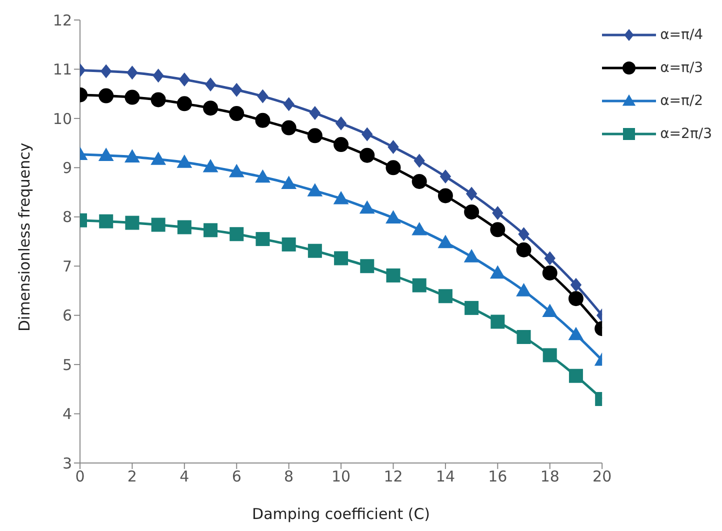  I want to click on y-tick-label: 9, so click(67, 167).